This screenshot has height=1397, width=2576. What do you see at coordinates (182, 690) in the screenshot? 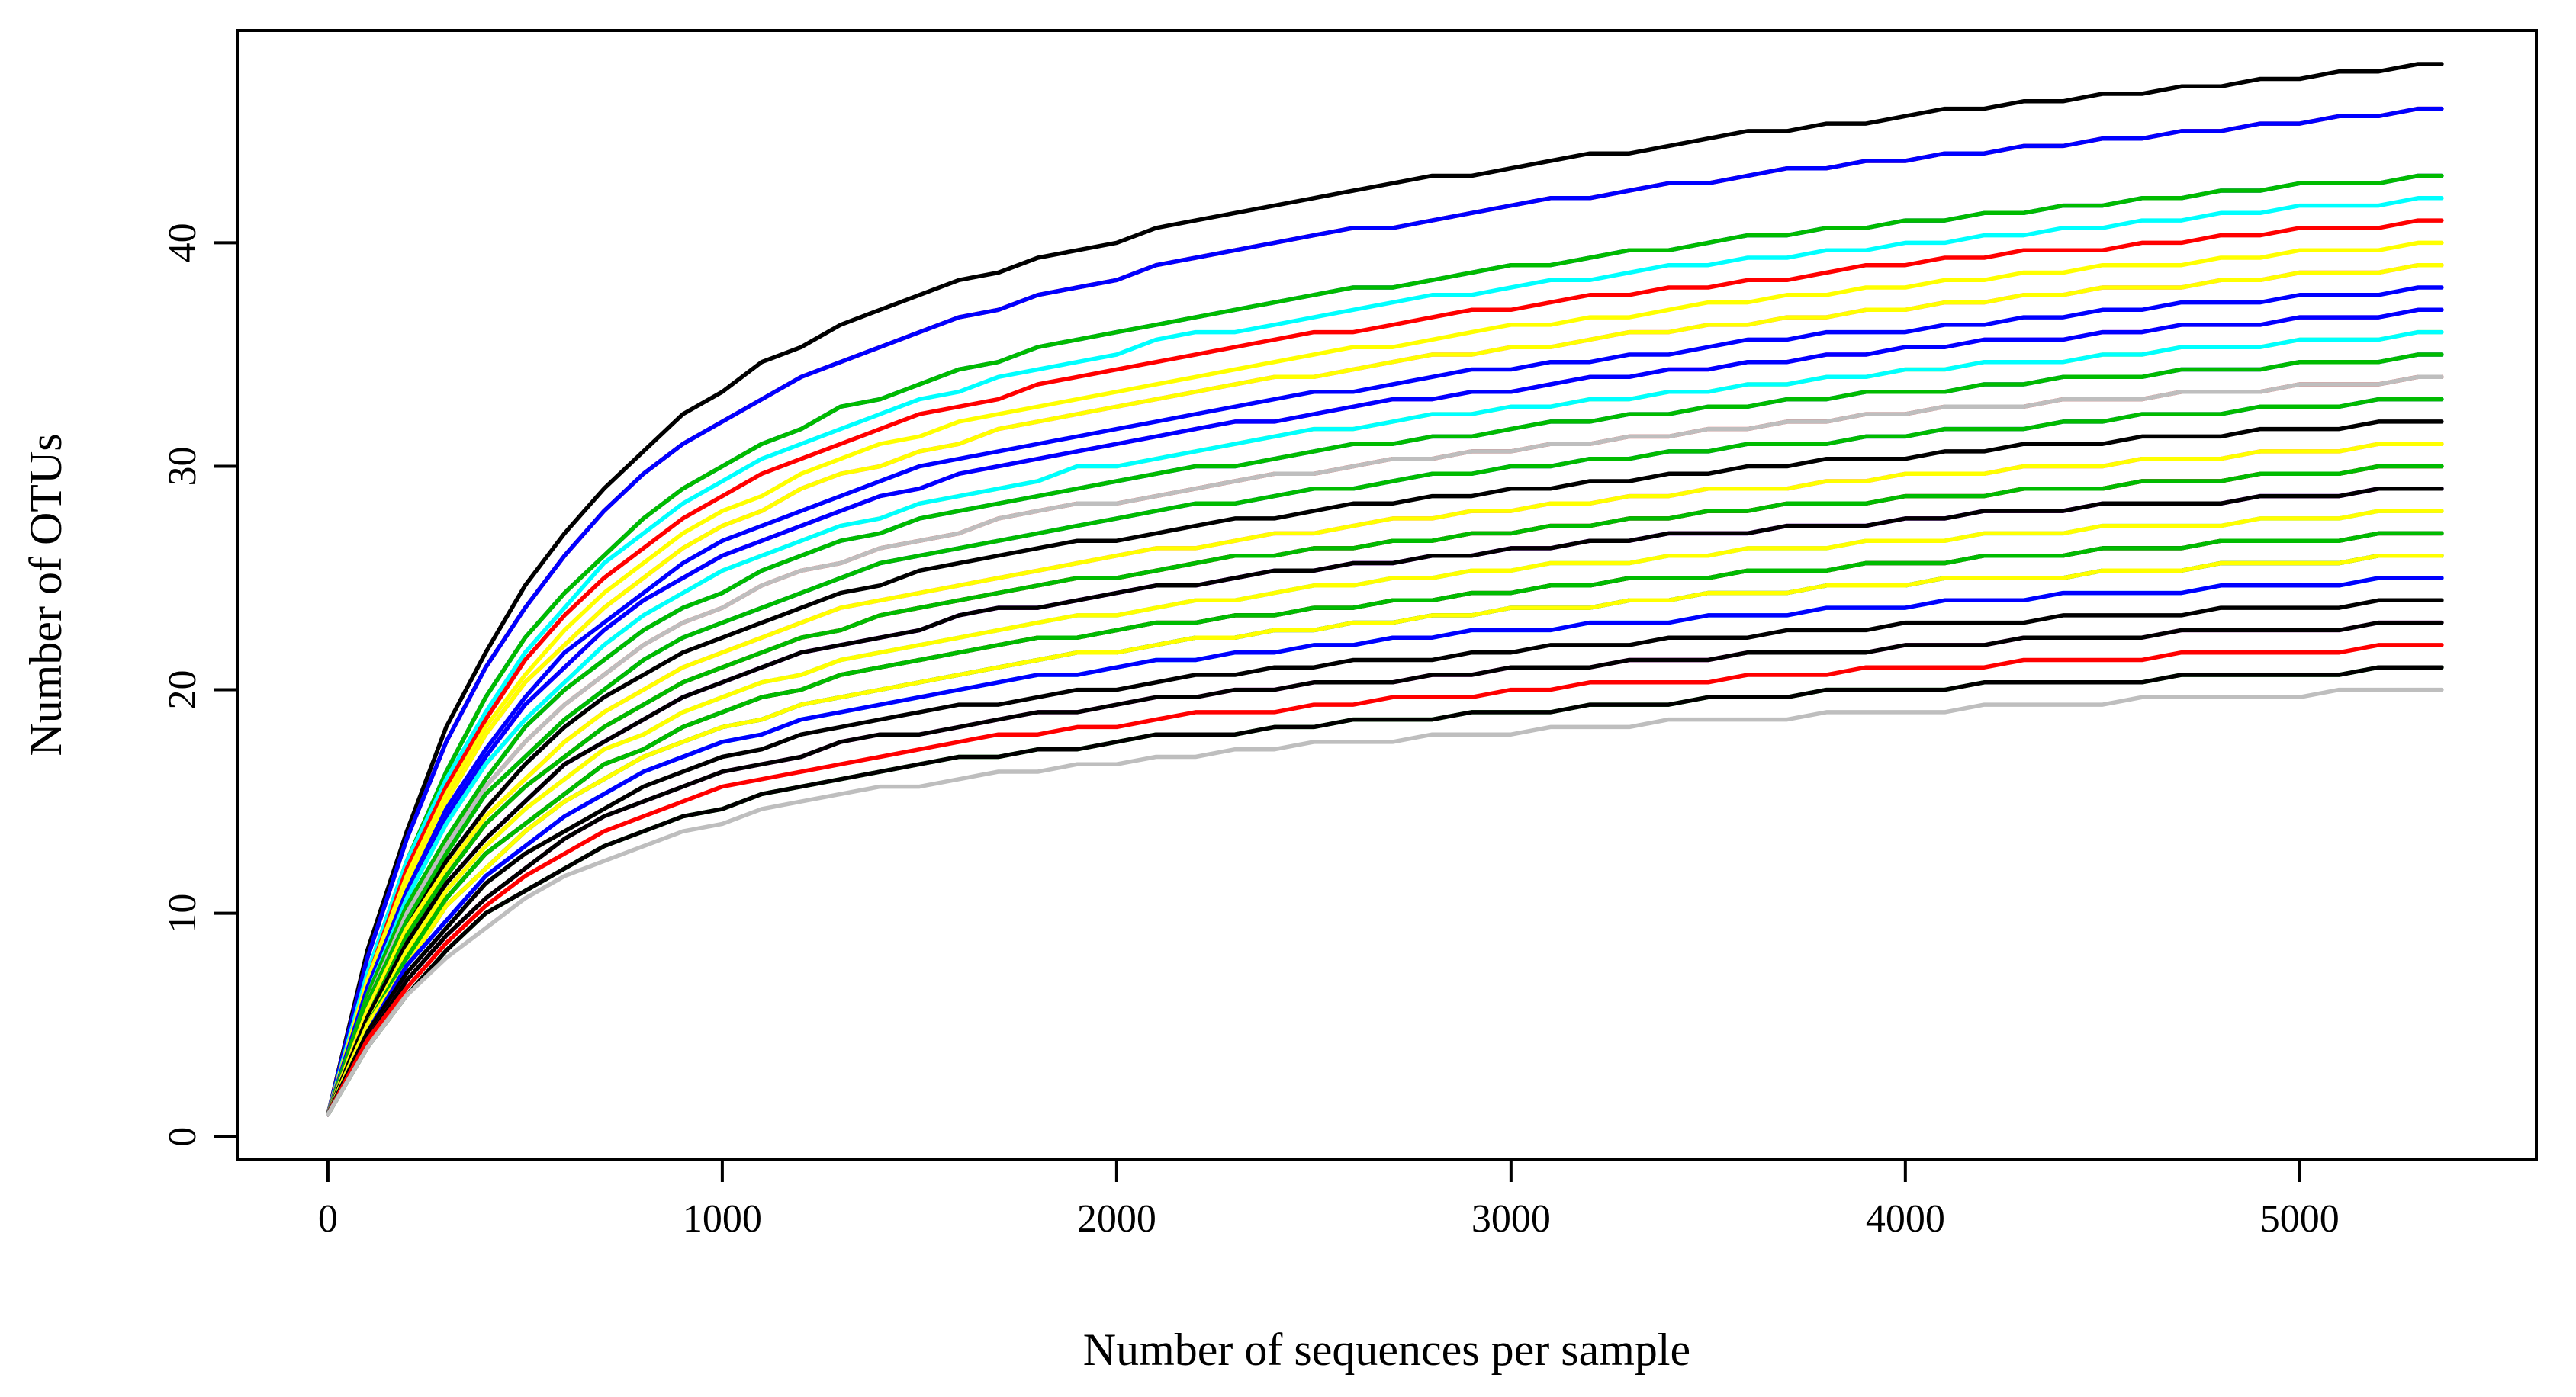
I see `y-tick-label: 20` at bounding box center [182, 690].